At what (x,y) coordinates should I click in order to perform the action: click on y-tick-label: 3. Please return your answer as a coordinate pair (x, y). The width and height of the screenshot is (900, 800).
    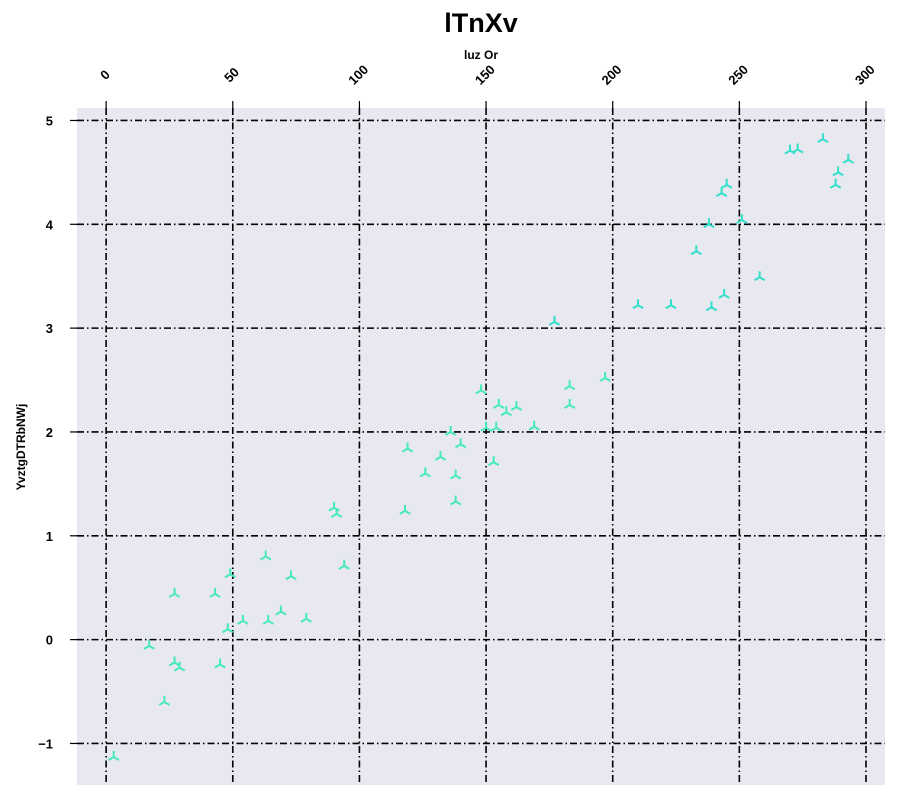
    Looking at the image, I should click on (49, 328).